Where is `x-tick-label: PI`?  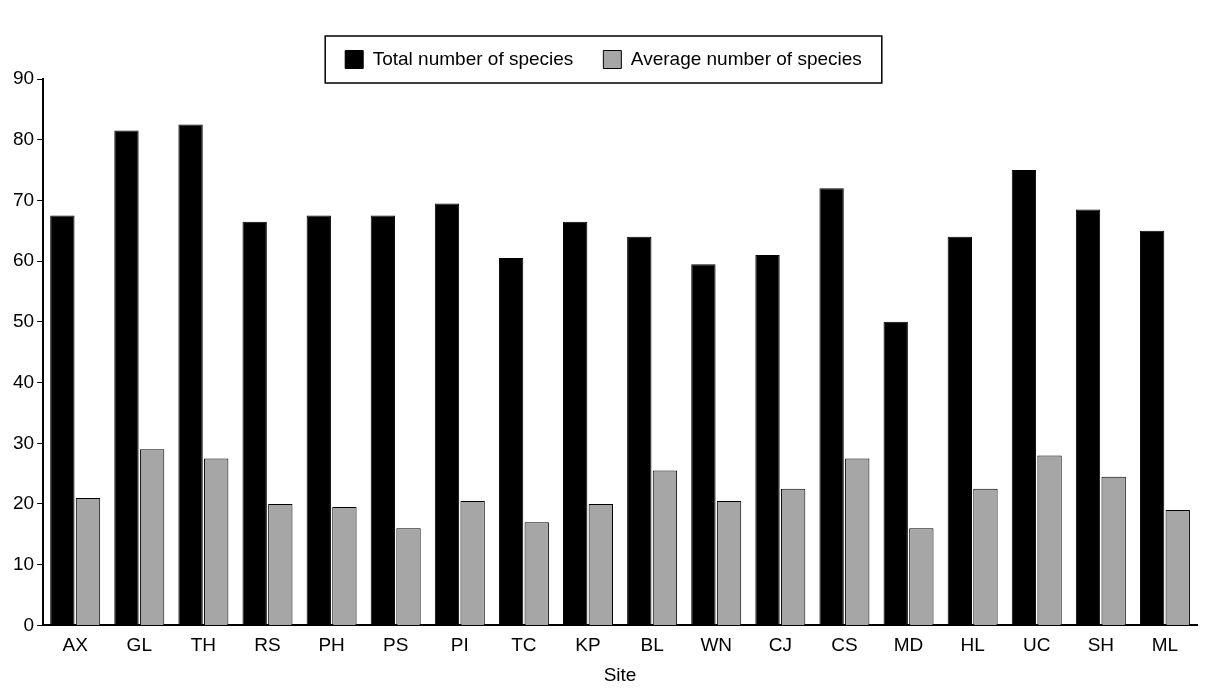
x-tick-label: PI is located at coordinates (459, 645).